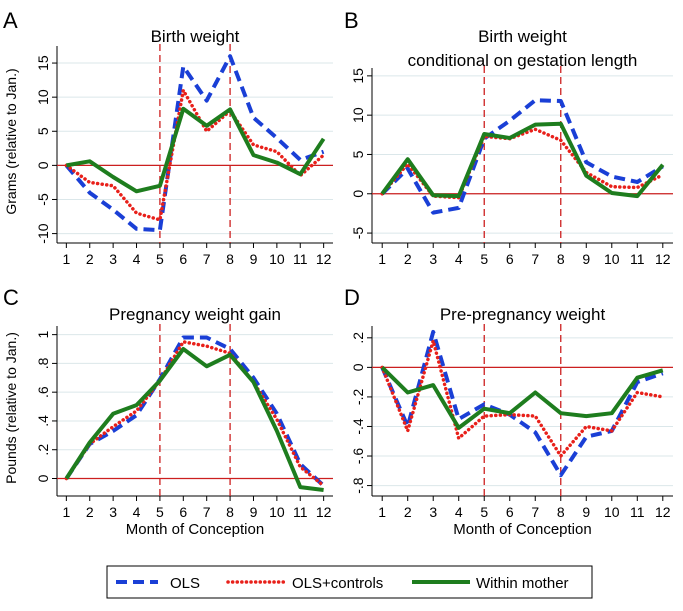 This screenshot has width=683, height=611. Describe the element at coordinates (10, 20) in the screenshot. I see `panel-letter-a: A` at that location.